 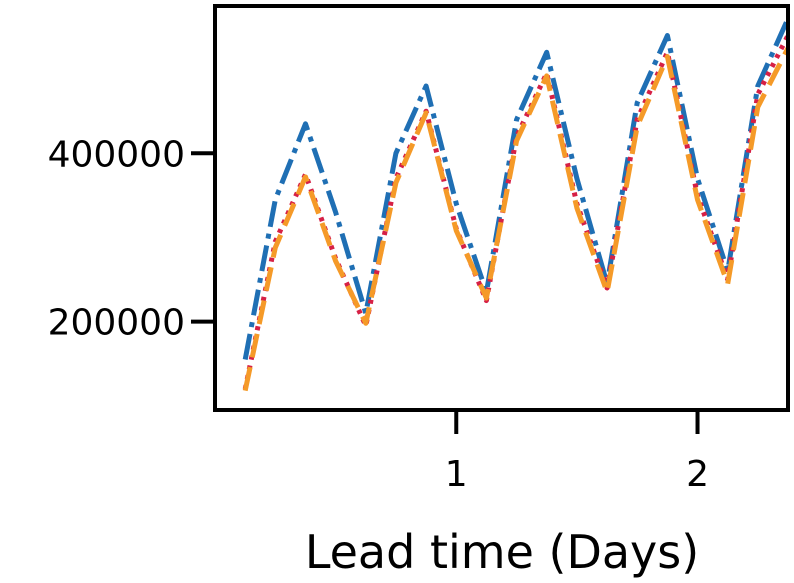 I want to click on y-tick-label: 400000, so click(x=116, y=154).